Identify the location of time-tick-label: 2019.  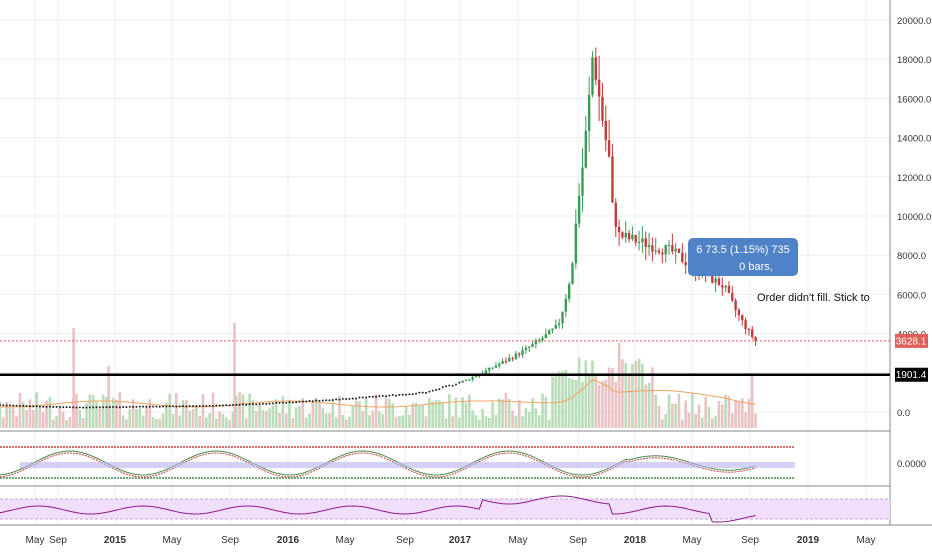
(808, 540).